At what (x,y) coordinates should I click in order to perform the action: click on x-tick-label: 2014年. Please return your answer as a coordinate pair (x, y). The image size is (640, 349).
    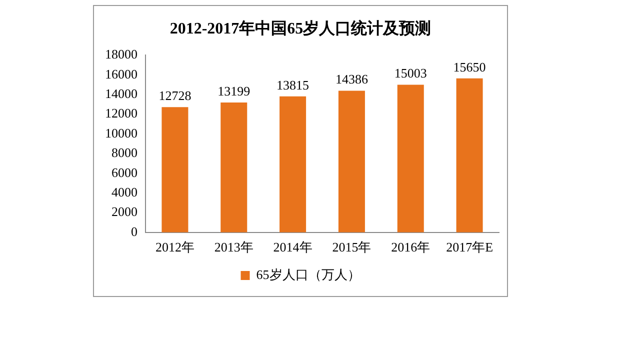
    Looking at the image, I should click on (292, 247).